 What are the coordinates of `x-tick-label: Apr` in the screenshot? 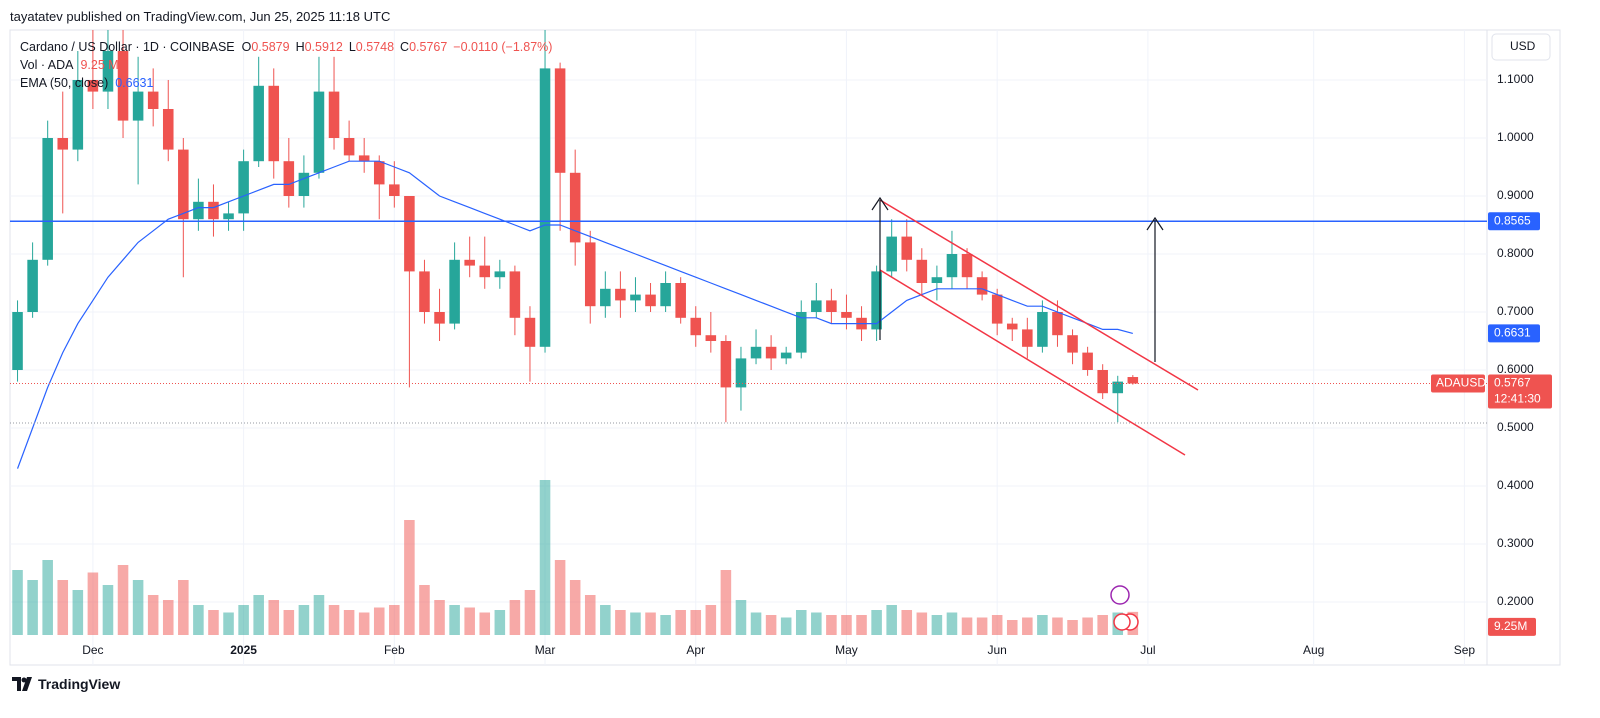 It's located at (695, 650).